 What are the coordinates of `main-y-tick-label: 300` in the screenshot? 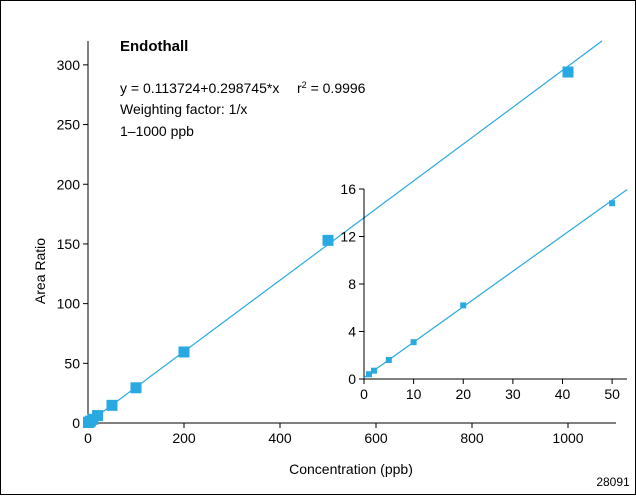 It's located at (69, 65).